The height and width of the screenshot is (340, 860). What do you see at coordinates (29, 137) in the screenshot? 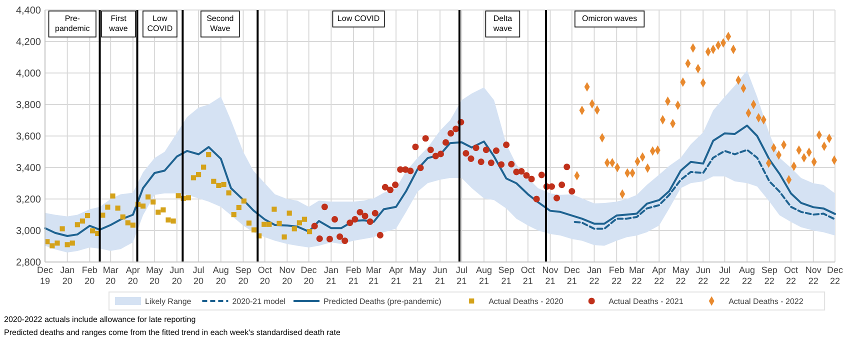
I see `y-tick-label: 3,600` at bounding box center [29, 137].